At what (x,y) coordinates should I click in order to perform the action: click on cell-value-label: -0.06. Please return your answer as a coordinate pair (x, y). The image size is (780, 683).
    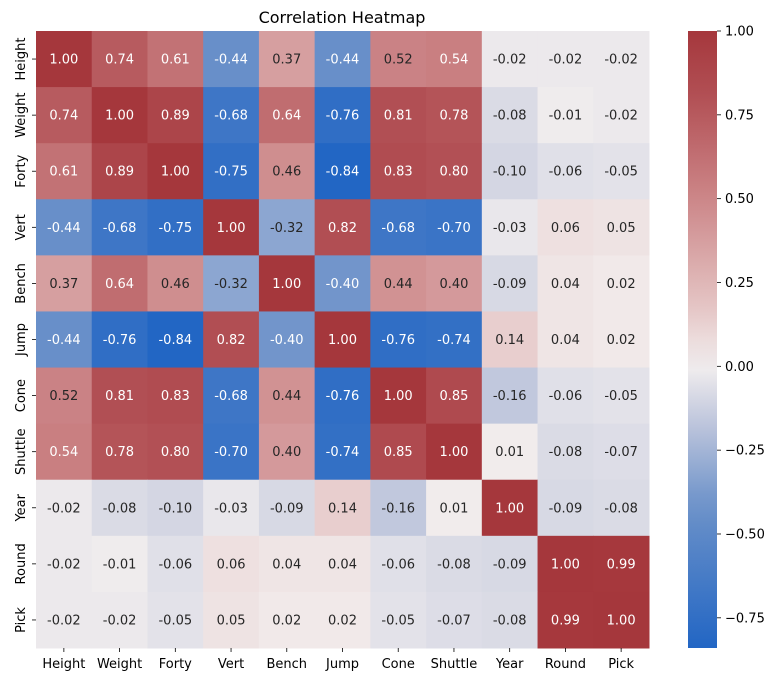
    Looking at the image, I should click on (398, 564).